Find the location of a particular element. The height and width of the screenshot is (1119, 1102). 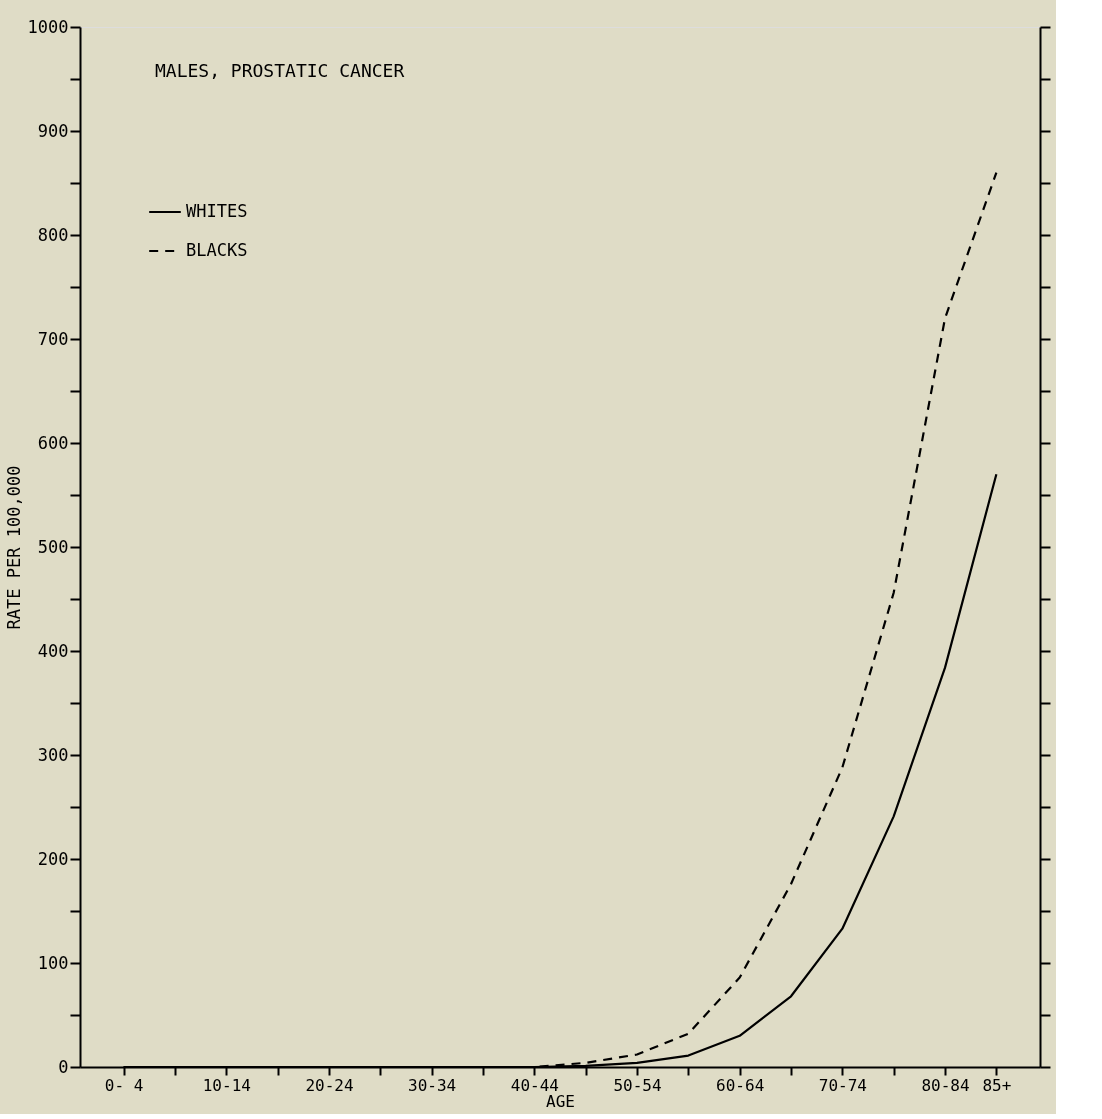

y-tick-label: 0 is located at coordinates (63, 1066).